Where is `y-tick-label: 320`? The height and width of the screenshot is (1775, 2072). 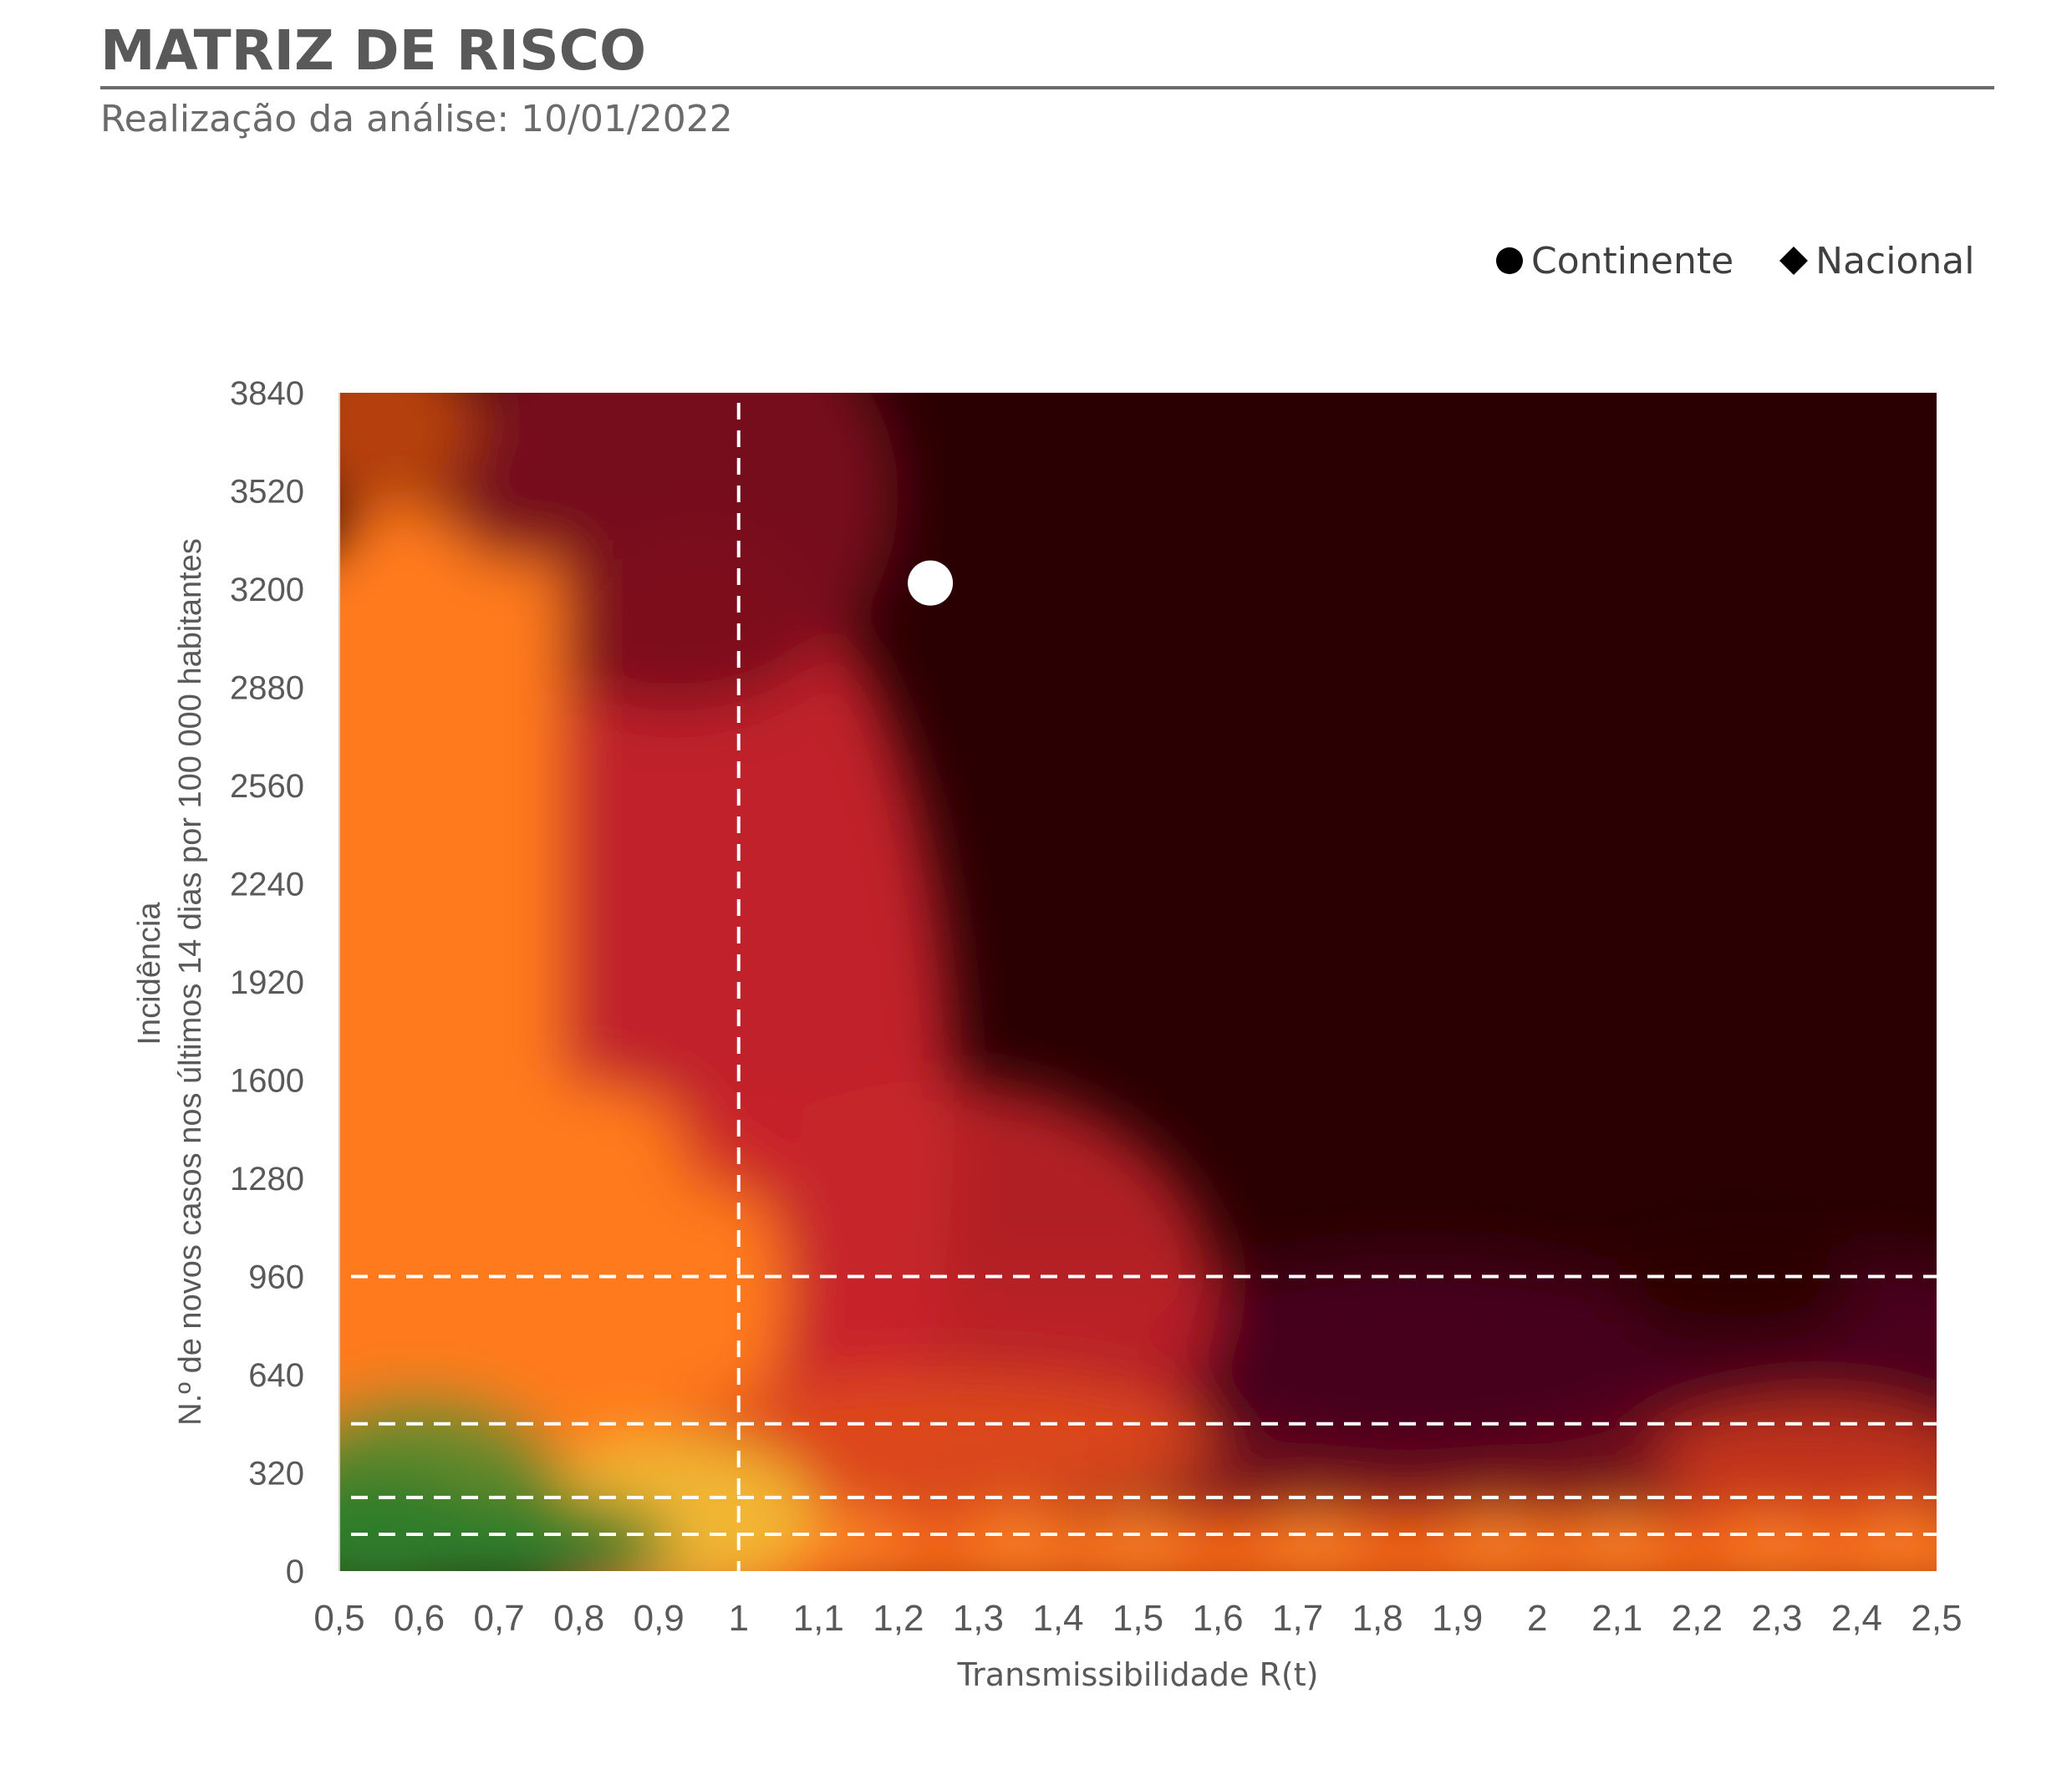
y-tick-label: 320 is located at coordinates (276, 1475).